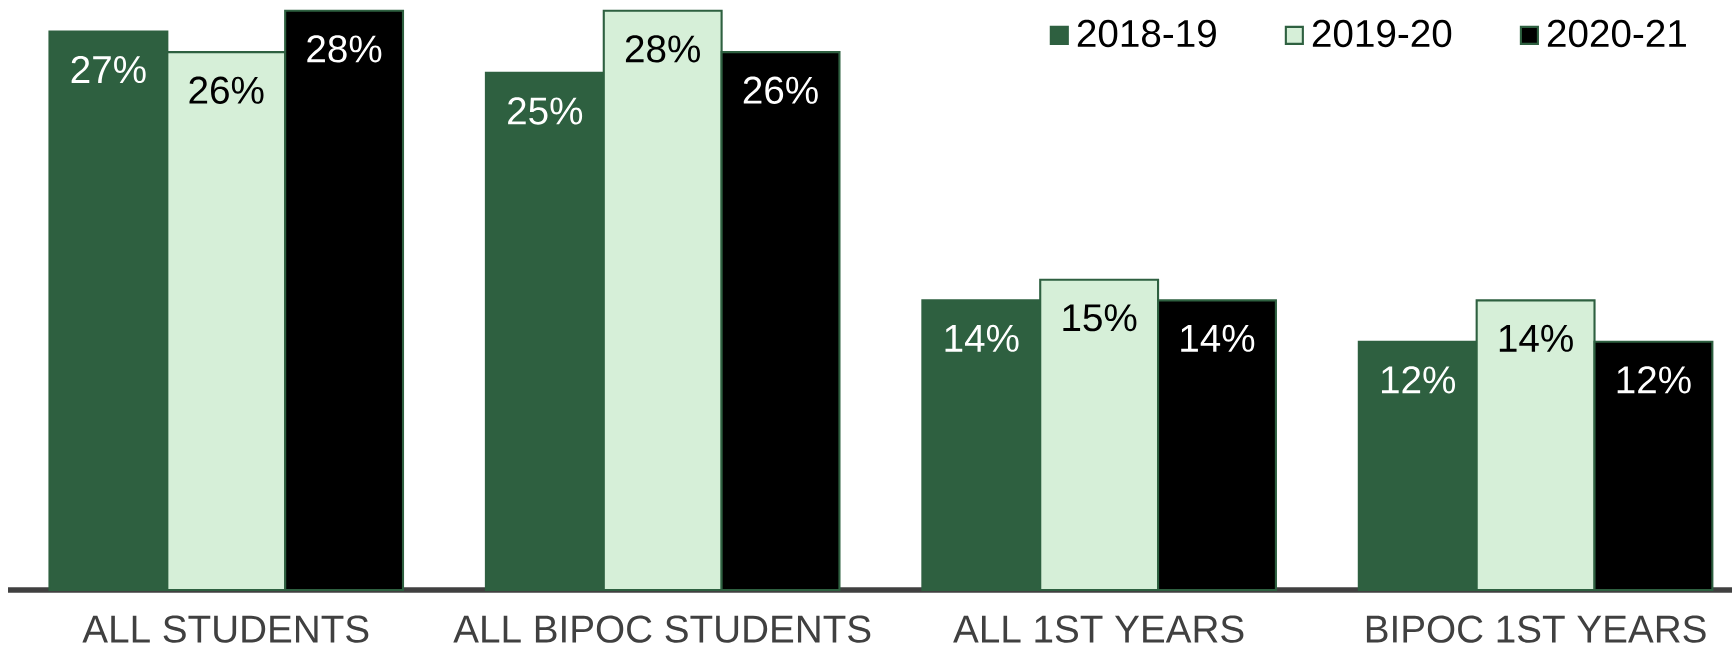  I want to click on data-label: 27%, so click(108, 69).